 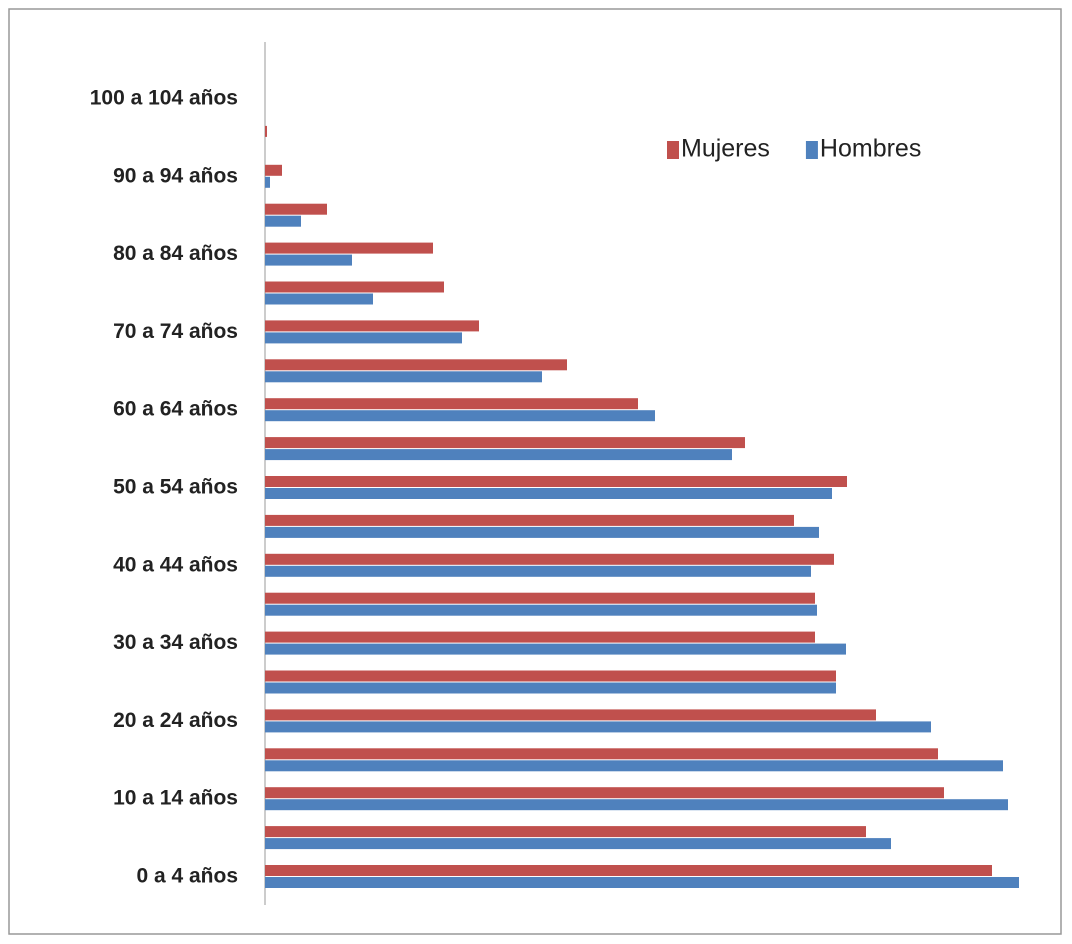 What do you see at coordinates (164, 98) in the screenshot?
I see `y-tick-label: 100 a 104 años` at bounding box center [164, 98].